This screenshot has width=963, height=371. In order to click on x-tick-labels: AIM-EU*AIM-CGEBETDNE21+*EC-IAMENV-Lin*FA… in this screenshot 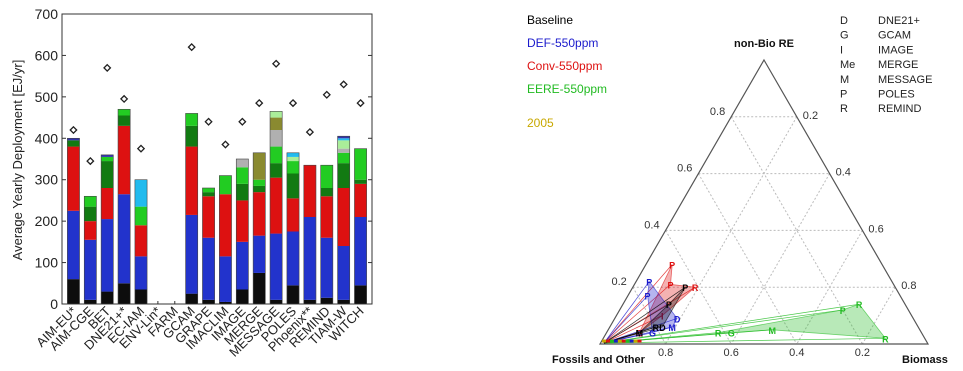, I will do `click(199, 331)`.